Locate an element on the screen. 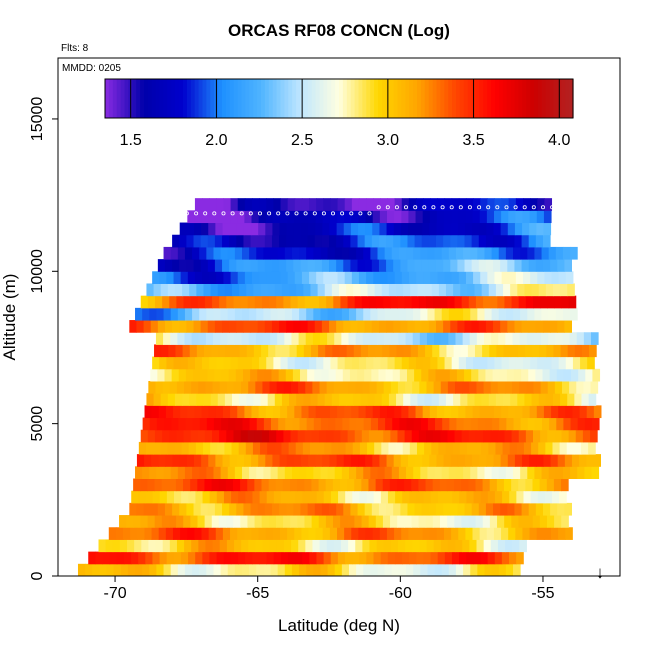 Image resolution: width=650 pixels, height=650 pixels. y-tick-label: 0 is located at coordinates (37, 575).